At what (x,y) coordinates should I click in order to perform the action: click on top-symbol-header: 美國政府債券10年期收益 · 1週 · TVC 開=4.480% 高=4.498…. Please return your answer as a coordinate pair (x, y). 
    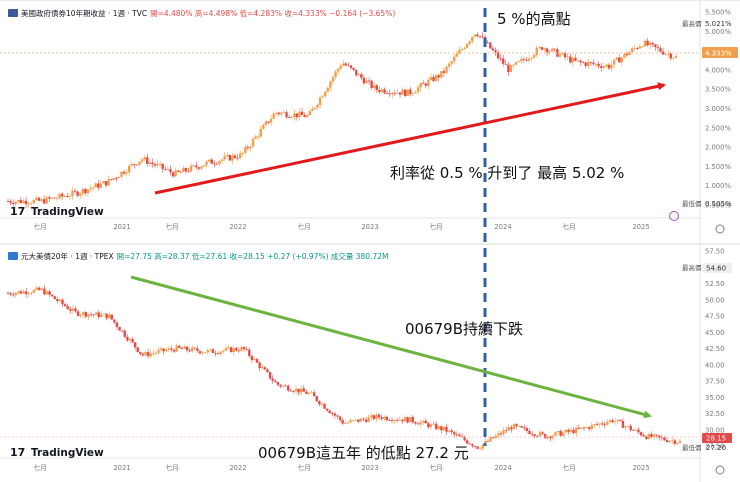
    Looking at the image, I should click on (201, 13).